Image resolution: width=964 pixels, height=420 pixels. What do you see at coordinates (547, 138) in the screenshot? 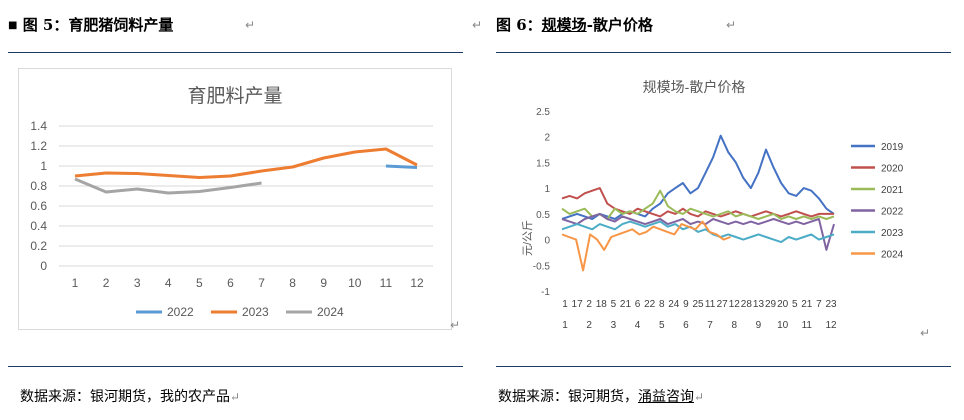
I see `y-tick-label: 2` at bounding box center [547, 138].